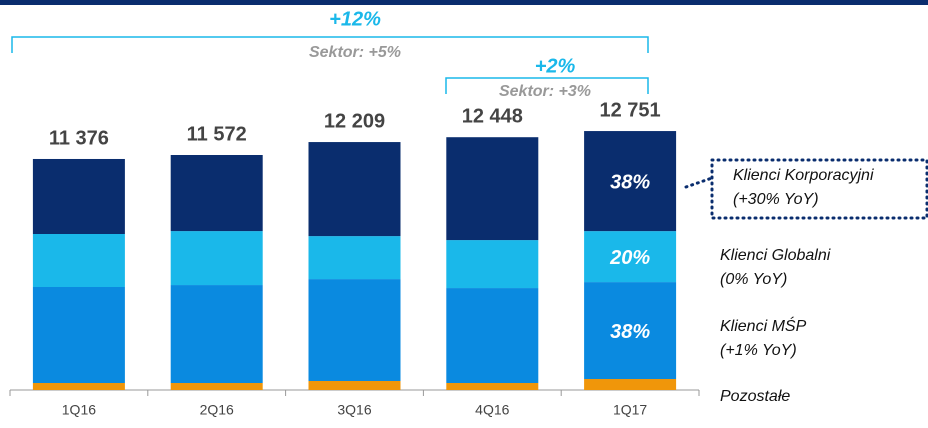  I want to click on bracket-label: +2%, so click(555, 66).